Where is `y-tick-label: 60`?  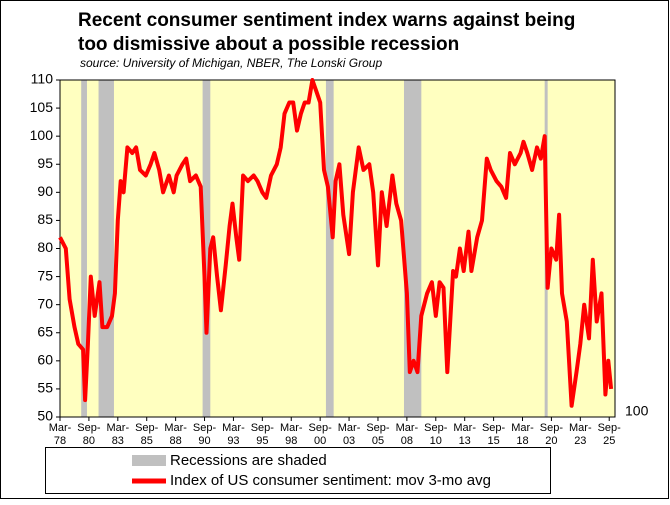 y-tick-label: 60 is located at coordinates (45, 360).